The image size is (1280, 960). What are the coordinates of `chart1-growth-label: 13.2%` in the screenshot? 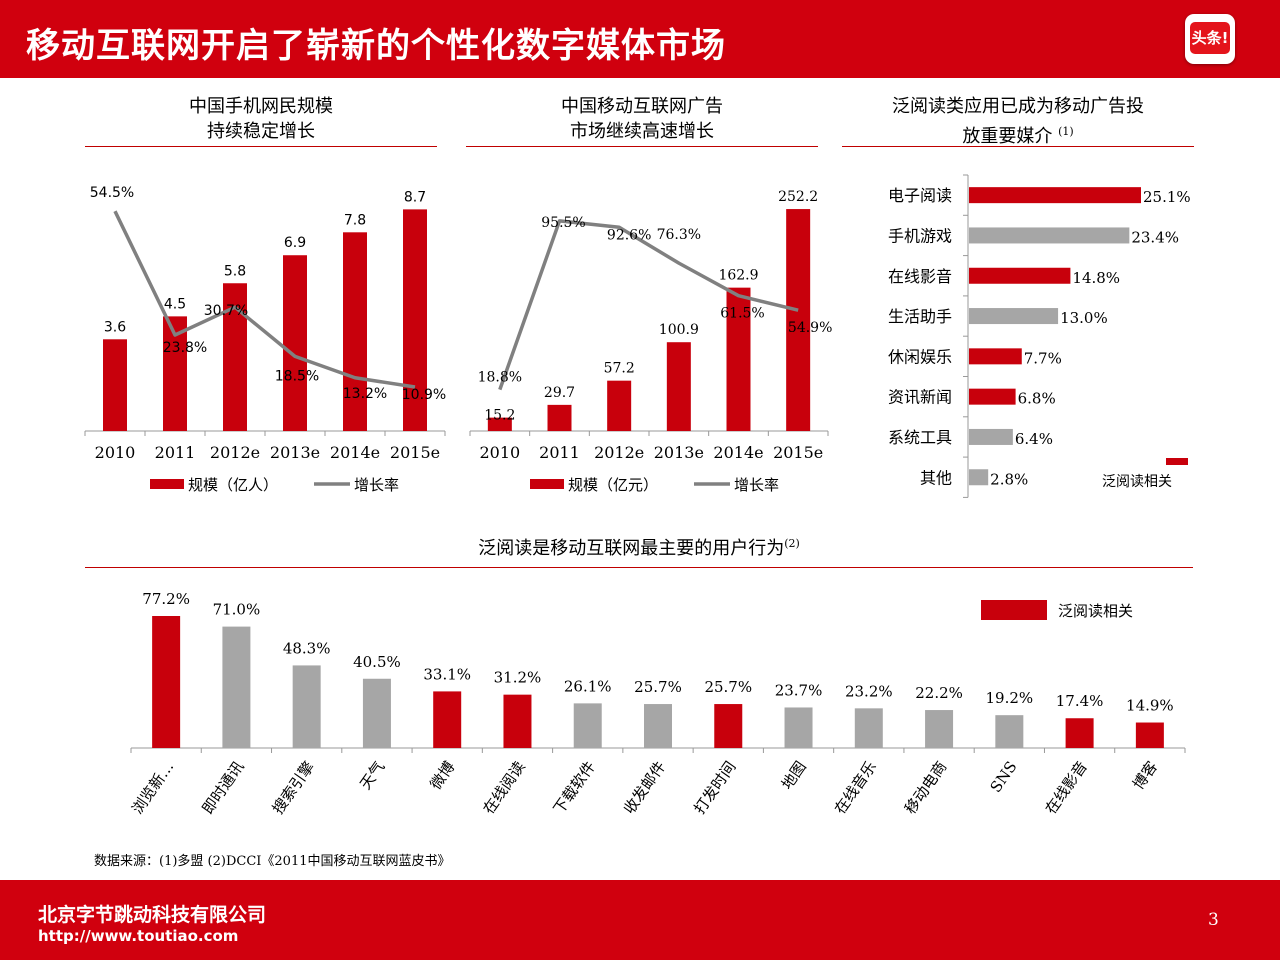 It's located at (365, 394).